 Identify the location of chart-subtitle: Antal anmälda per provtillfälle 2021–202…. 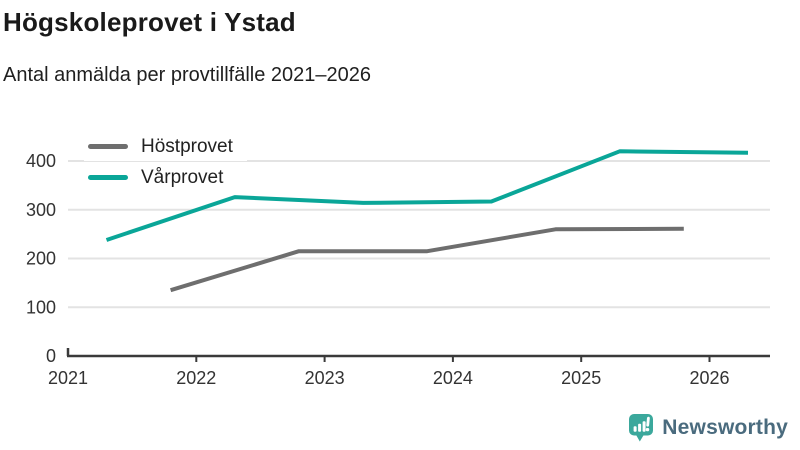
(187, 75).